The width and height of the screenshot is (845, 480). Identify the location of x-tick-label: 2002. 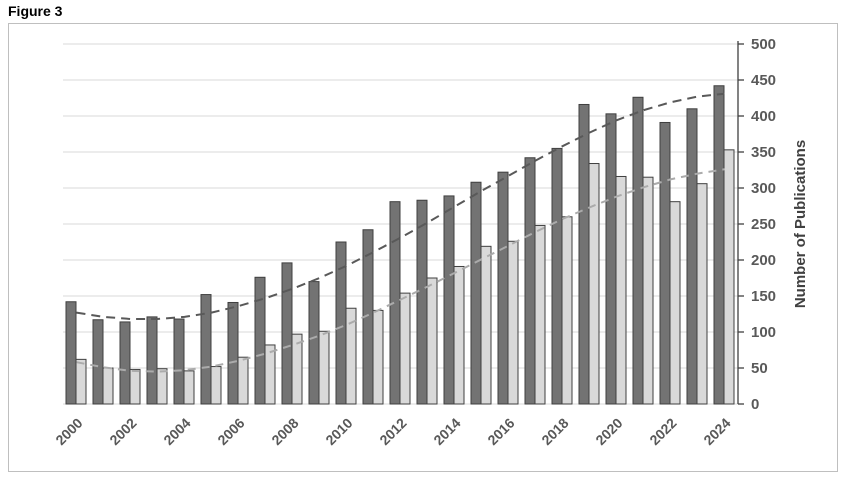
(122, 431).